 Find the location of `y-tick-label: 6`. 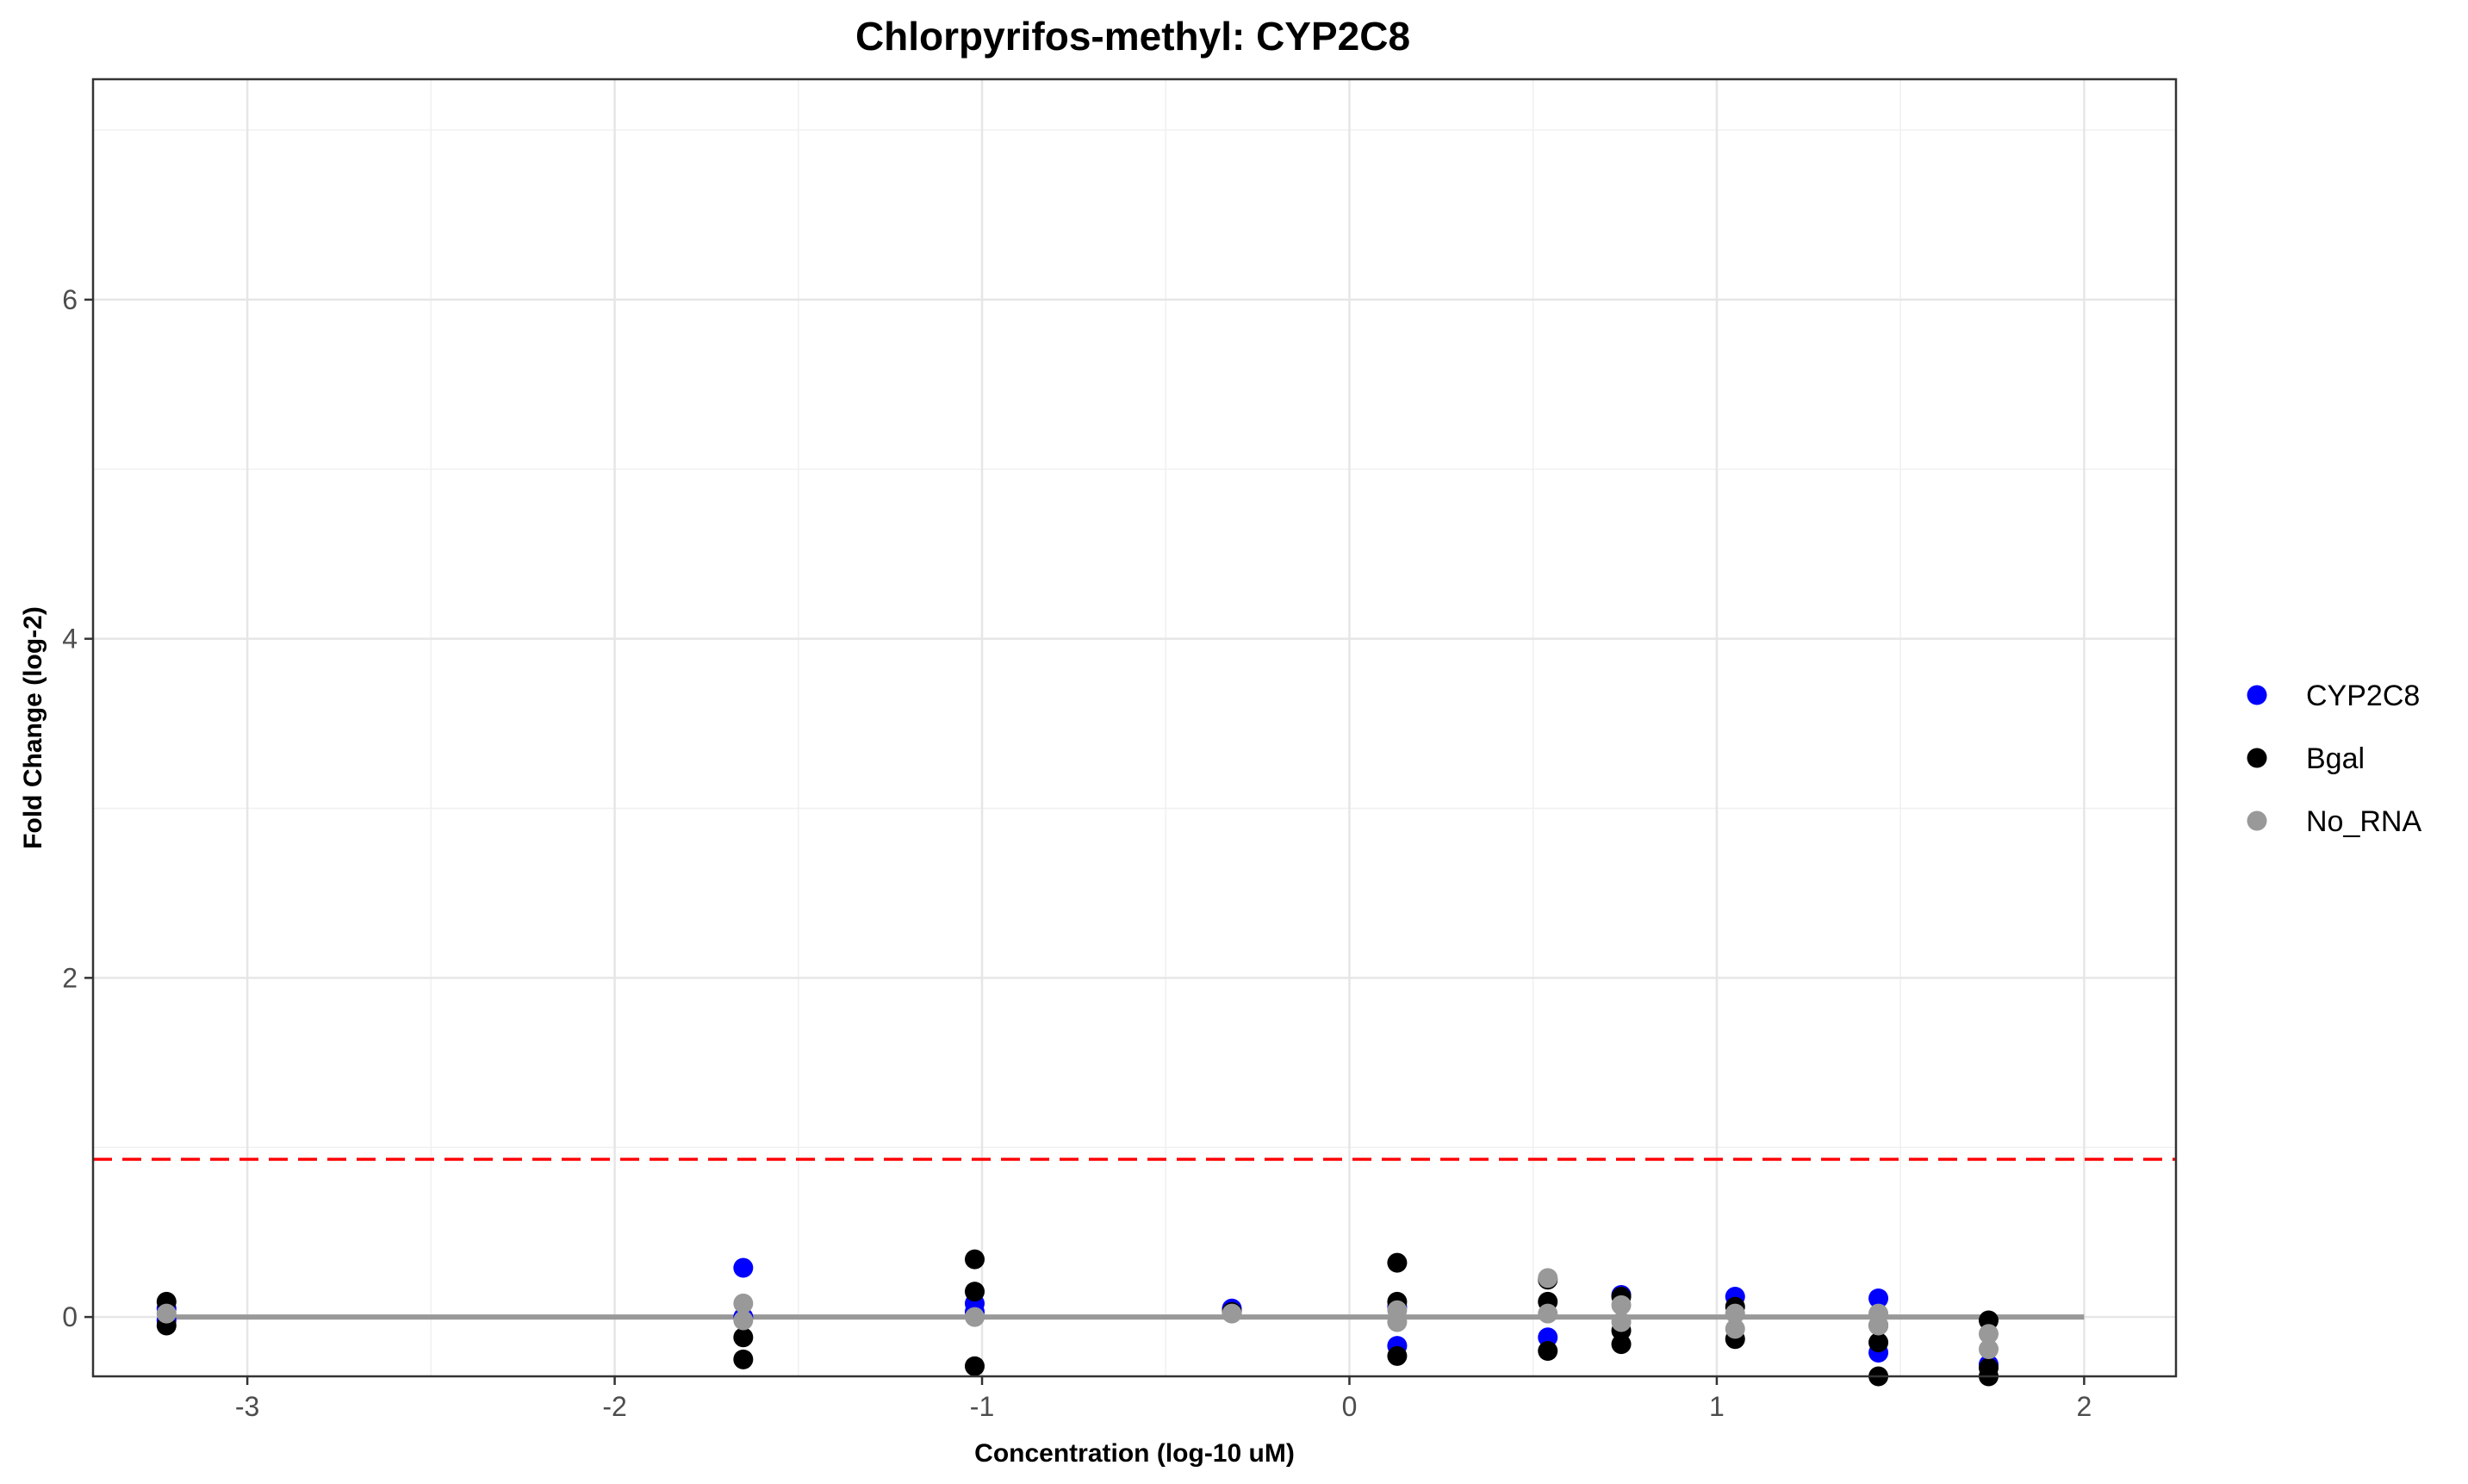

y-tick-label: 6 is located at coordinates (70, 299).